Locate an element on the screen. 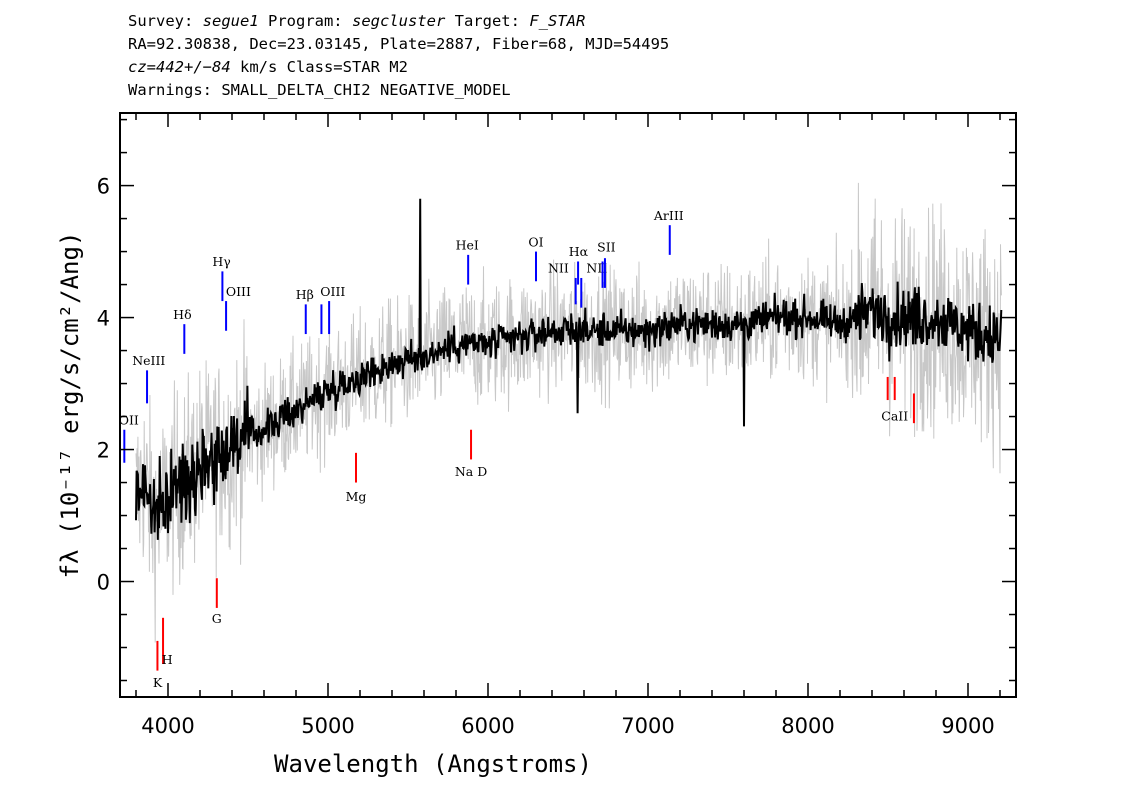 This screenshot has height=810, width=1134. survey-prefix: Survey: is located at coordinates (165, 21).